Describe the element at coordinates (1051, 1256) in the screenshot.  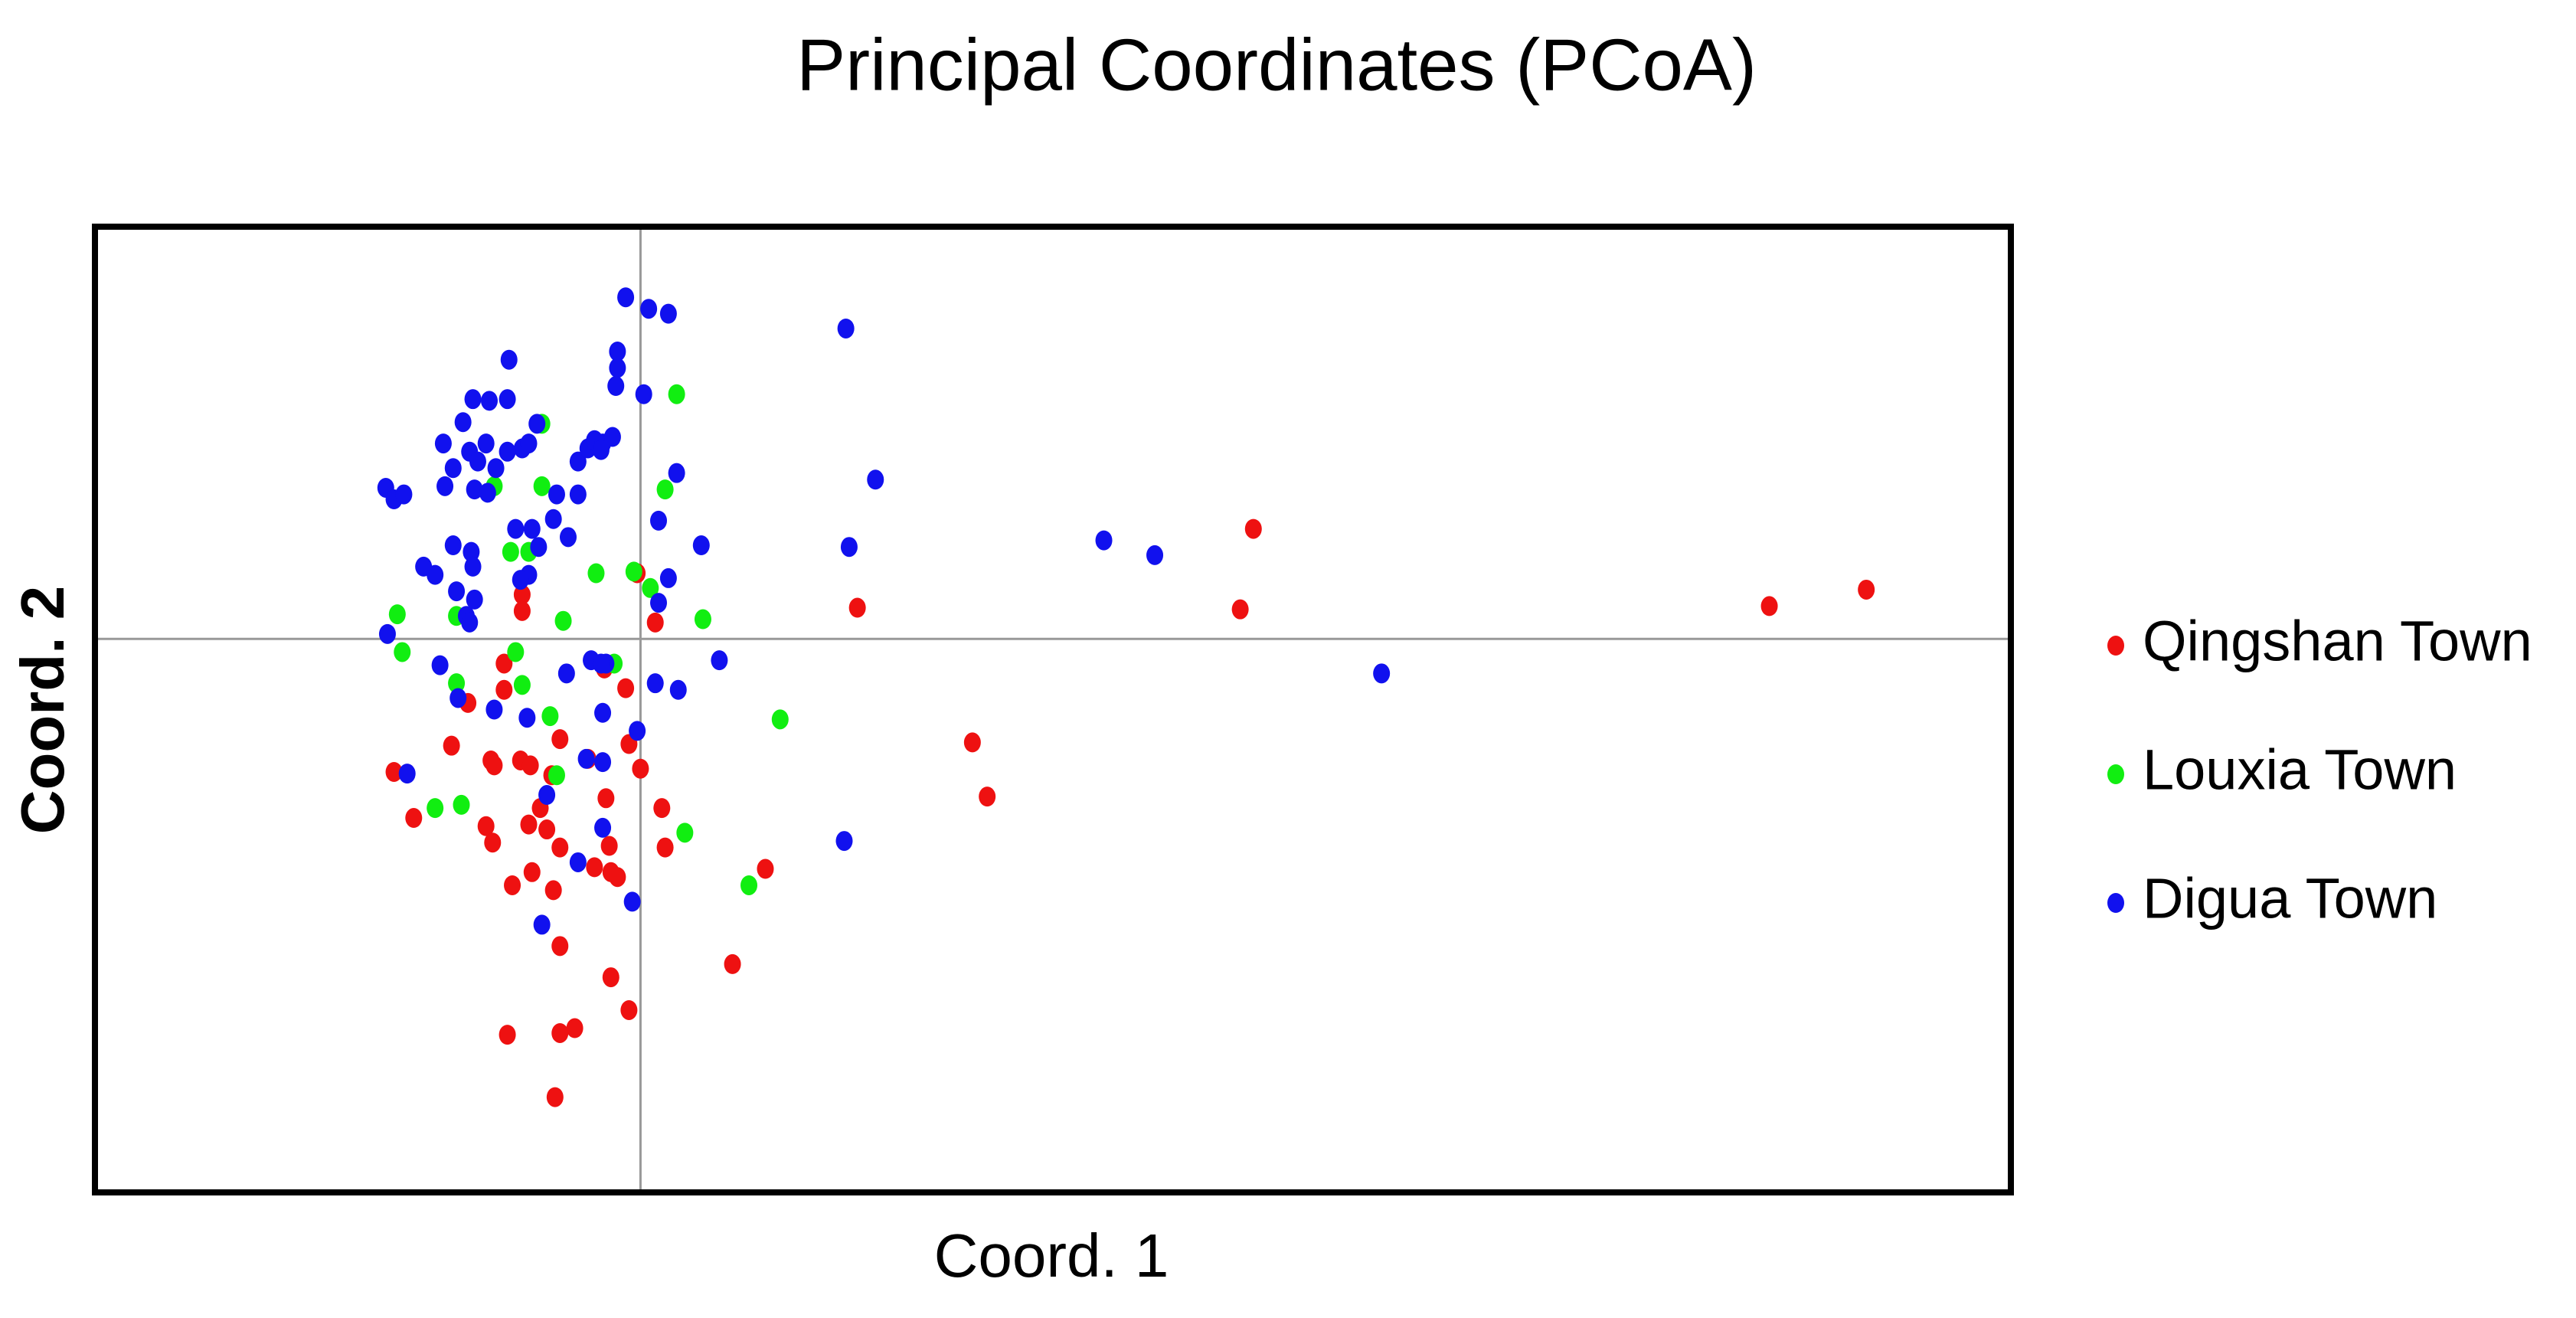
I see `x-axis-label: Coord. 1` at that location.